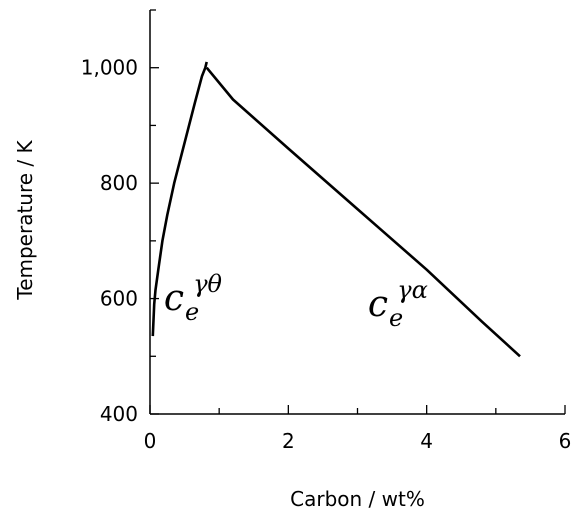 This screenshot has width=571, height=521. What do you see at coordinates (412, 290) in the screenshot?
I see `curve-label-sup: γα` at bounding box center [412, 290].